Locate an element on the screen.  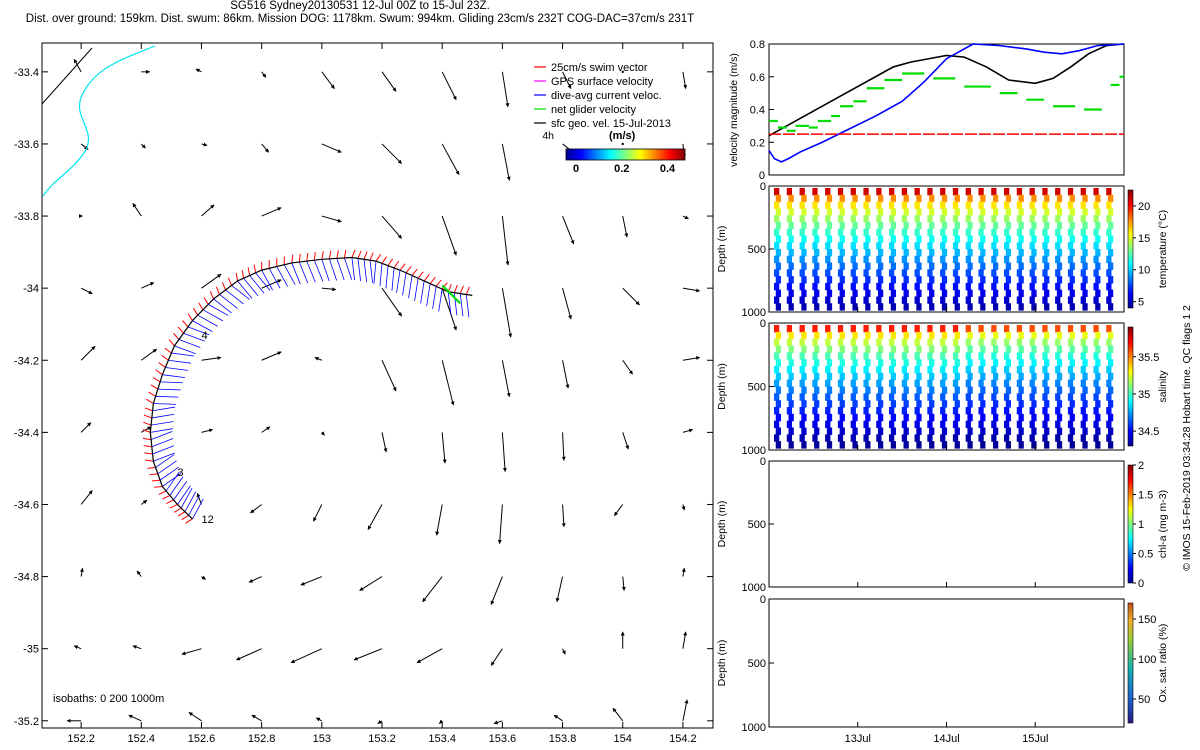
profile-ytick-label: 1000 is located at coordinates (754, 451).